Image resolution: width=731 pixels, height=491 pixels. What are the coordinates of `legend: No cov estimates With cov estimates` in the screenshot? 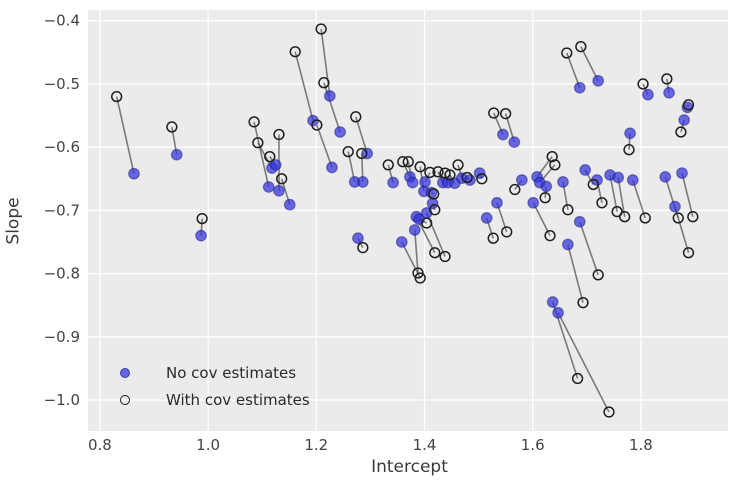 It's located at (209, 386).